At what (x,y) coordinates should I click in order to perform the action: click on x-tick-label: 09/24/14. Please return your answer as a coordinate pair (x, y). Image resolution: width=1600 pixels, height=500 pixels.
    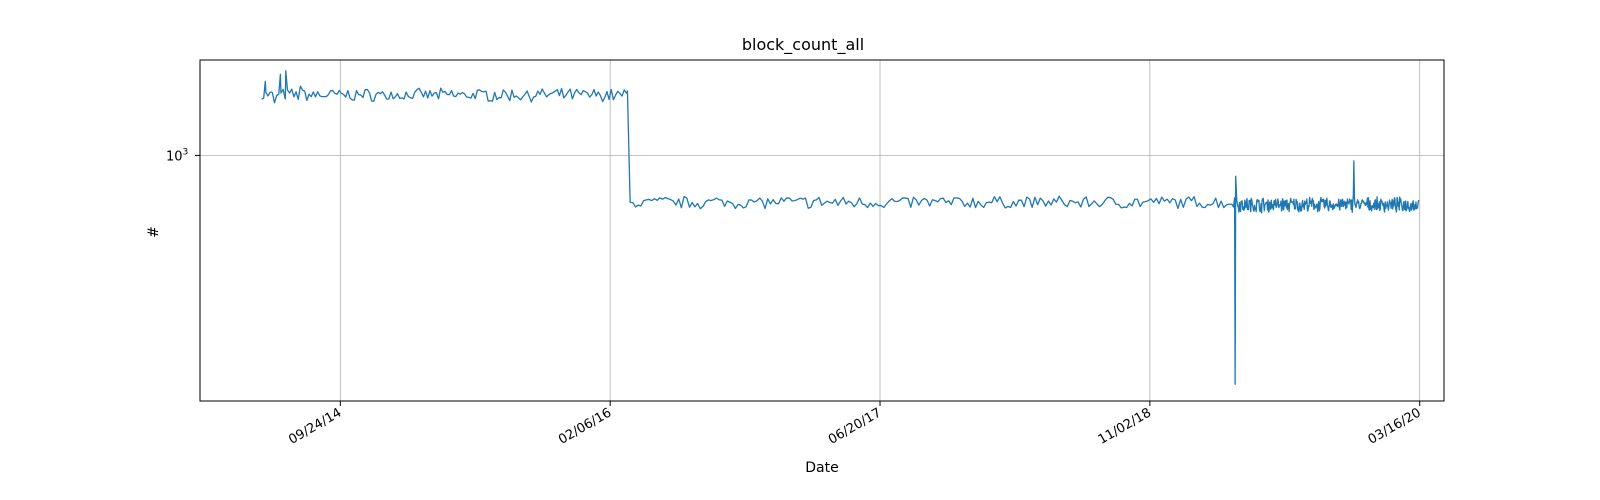
    Looking at the image, I should click on (315, 426).